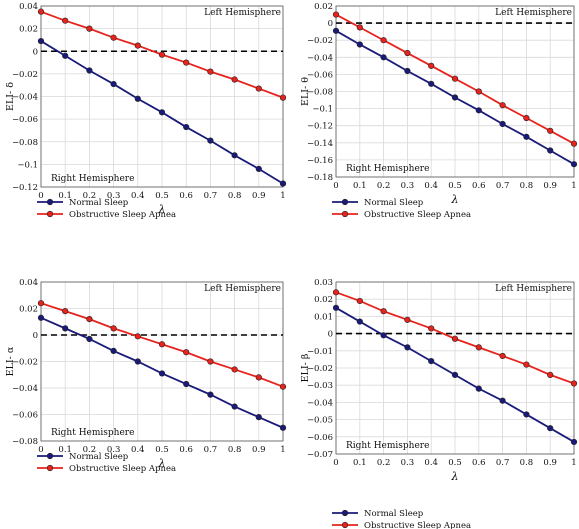  I want to click on y-tick-label: −0.1, so click(322, 110).